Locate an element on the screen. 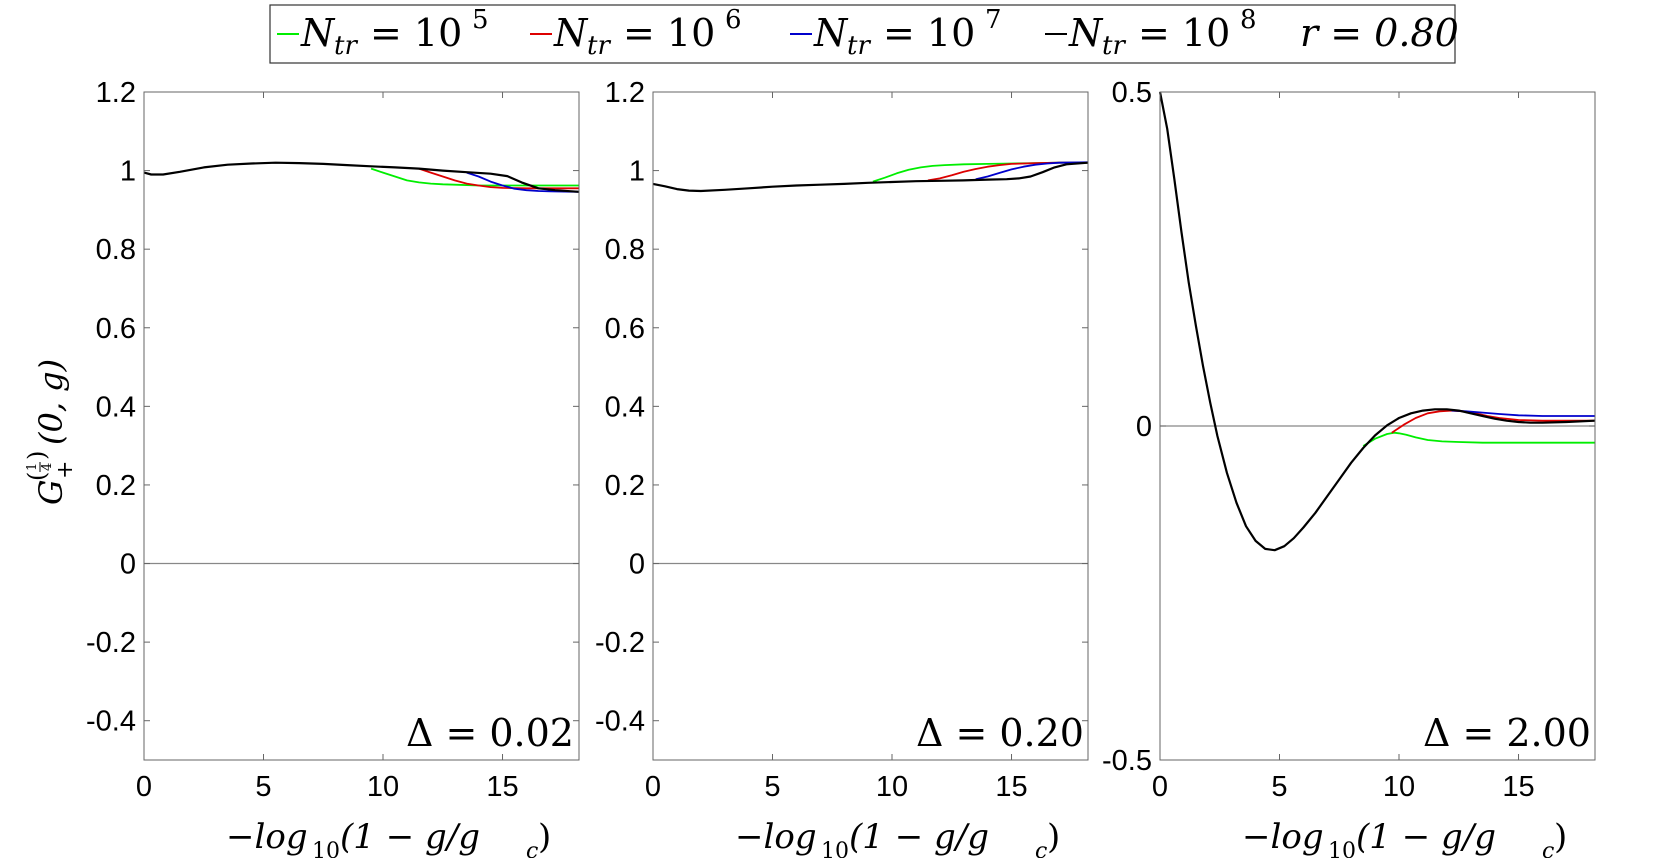 Image resolution: width=1661 pixels, height=858 pixels. legend-symbol-1: N is located at coordinates (318, 33).